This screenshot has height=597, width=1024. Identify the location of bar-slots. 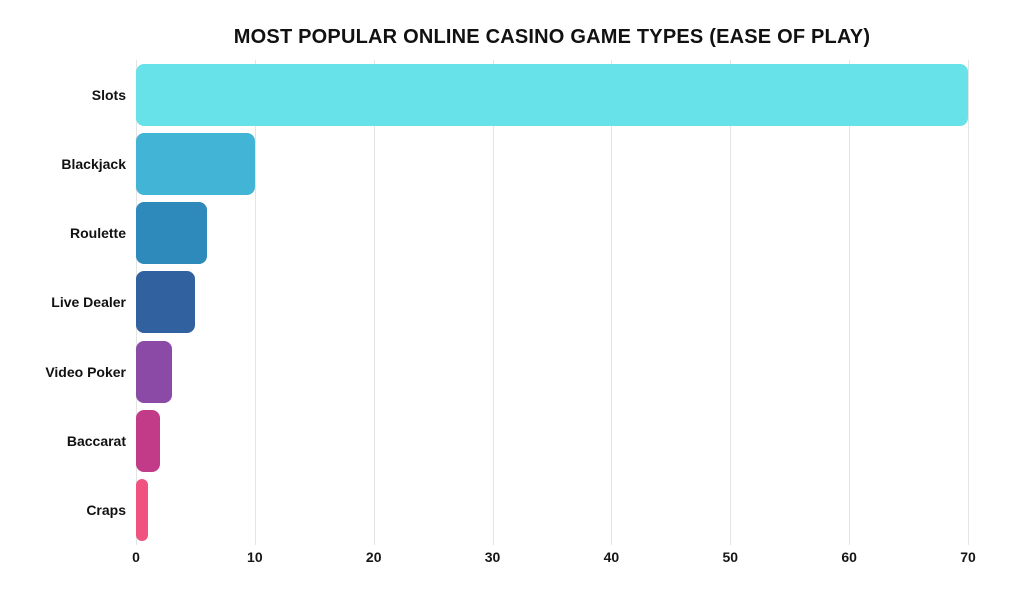
(552, 94).